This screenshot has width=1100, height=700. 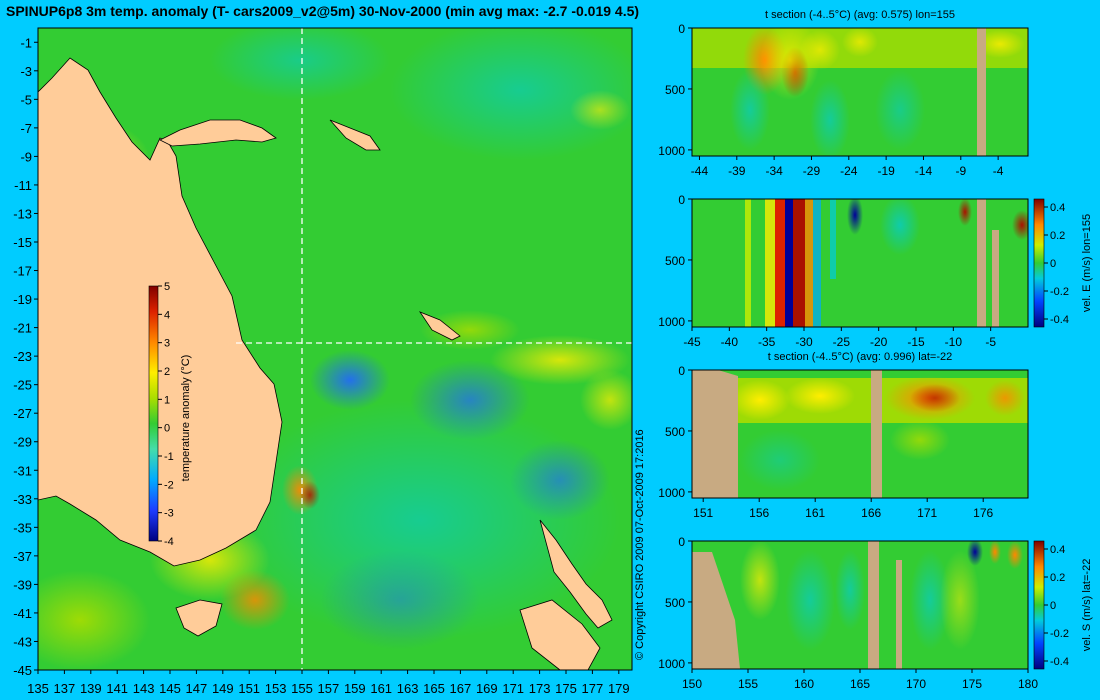 What do you see at coordinates (38, 688) in the screenshot?
I see `map-x-tick-label: 135` at bounding box center [38, 688].